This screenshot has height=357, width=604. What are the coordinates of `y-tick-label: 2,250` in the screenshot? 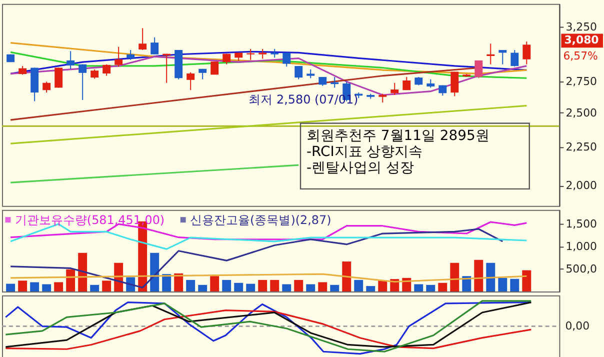 It's located at (582, 147).